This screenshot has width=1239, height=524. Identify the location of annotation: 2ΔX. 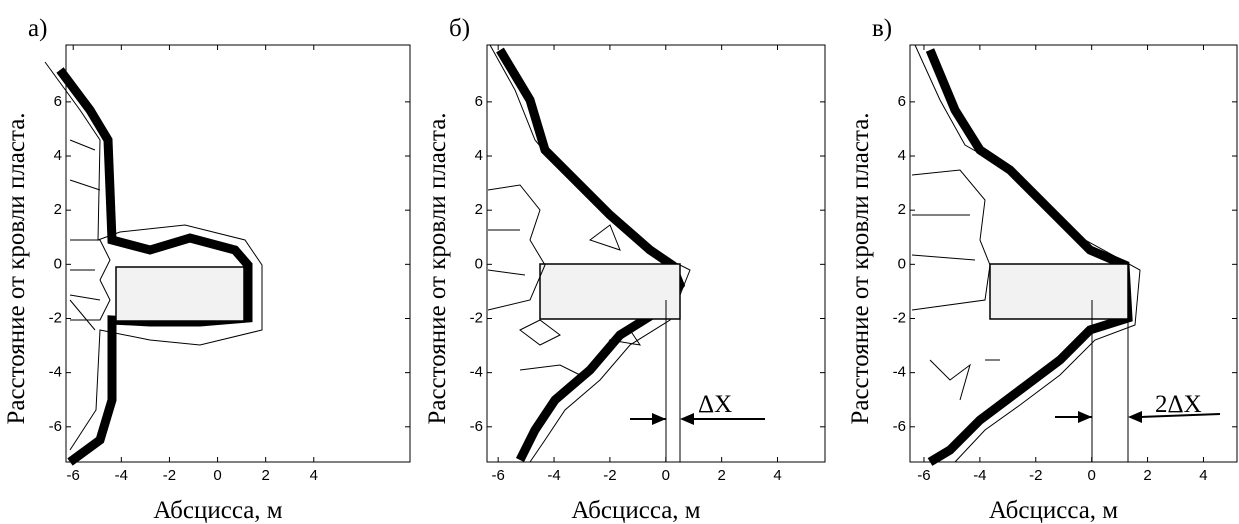
(1178, 404).